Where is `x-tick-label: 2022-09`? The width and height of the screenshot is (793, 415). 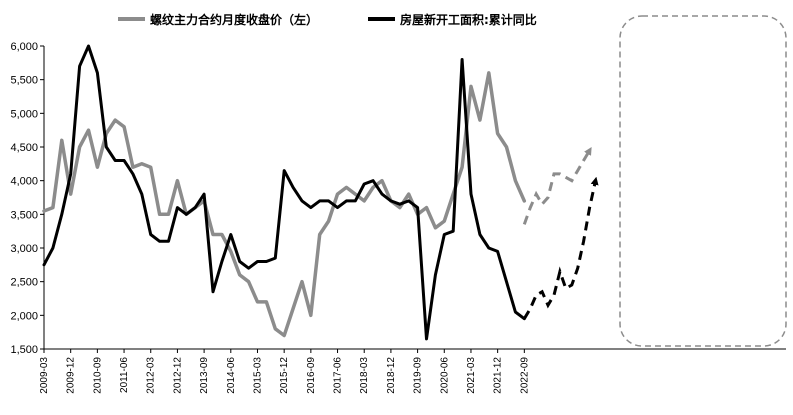
x-tick-label: 2022-09 is located at coordinates (524, 375).